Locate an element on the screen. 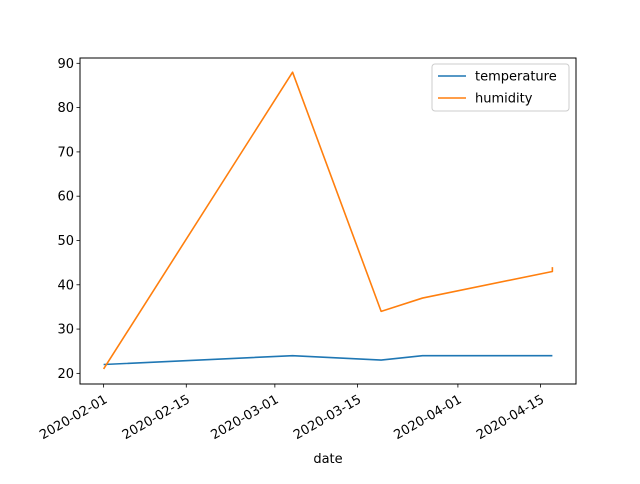  y-tick-label: 40 is located at coordinates (65, 285).